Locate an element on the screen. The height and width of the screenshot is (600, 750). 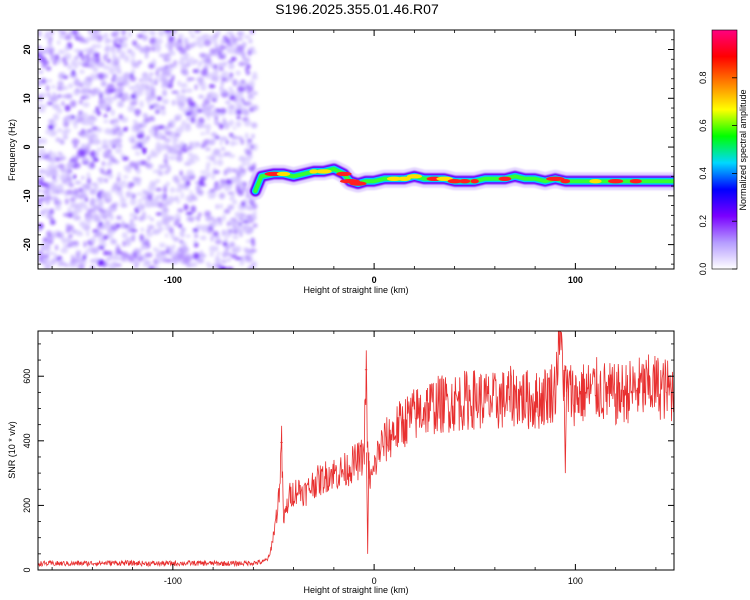
snr-spikes is located at coordinates (423, 442).